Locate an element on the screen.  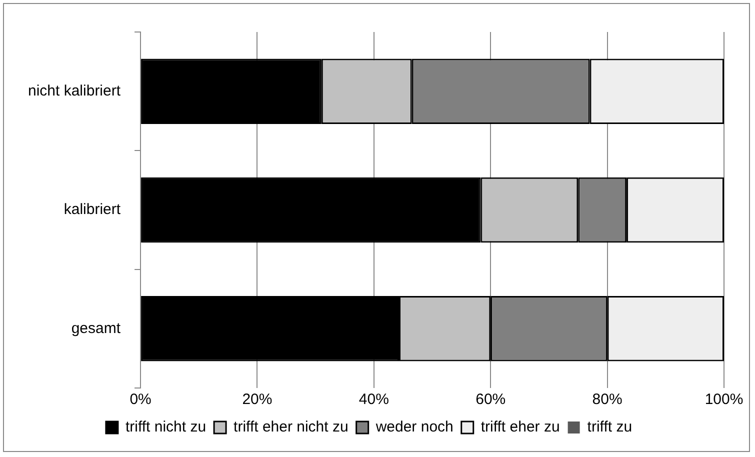
y-tick-label: gesamt is located at coordinates (96, 328).